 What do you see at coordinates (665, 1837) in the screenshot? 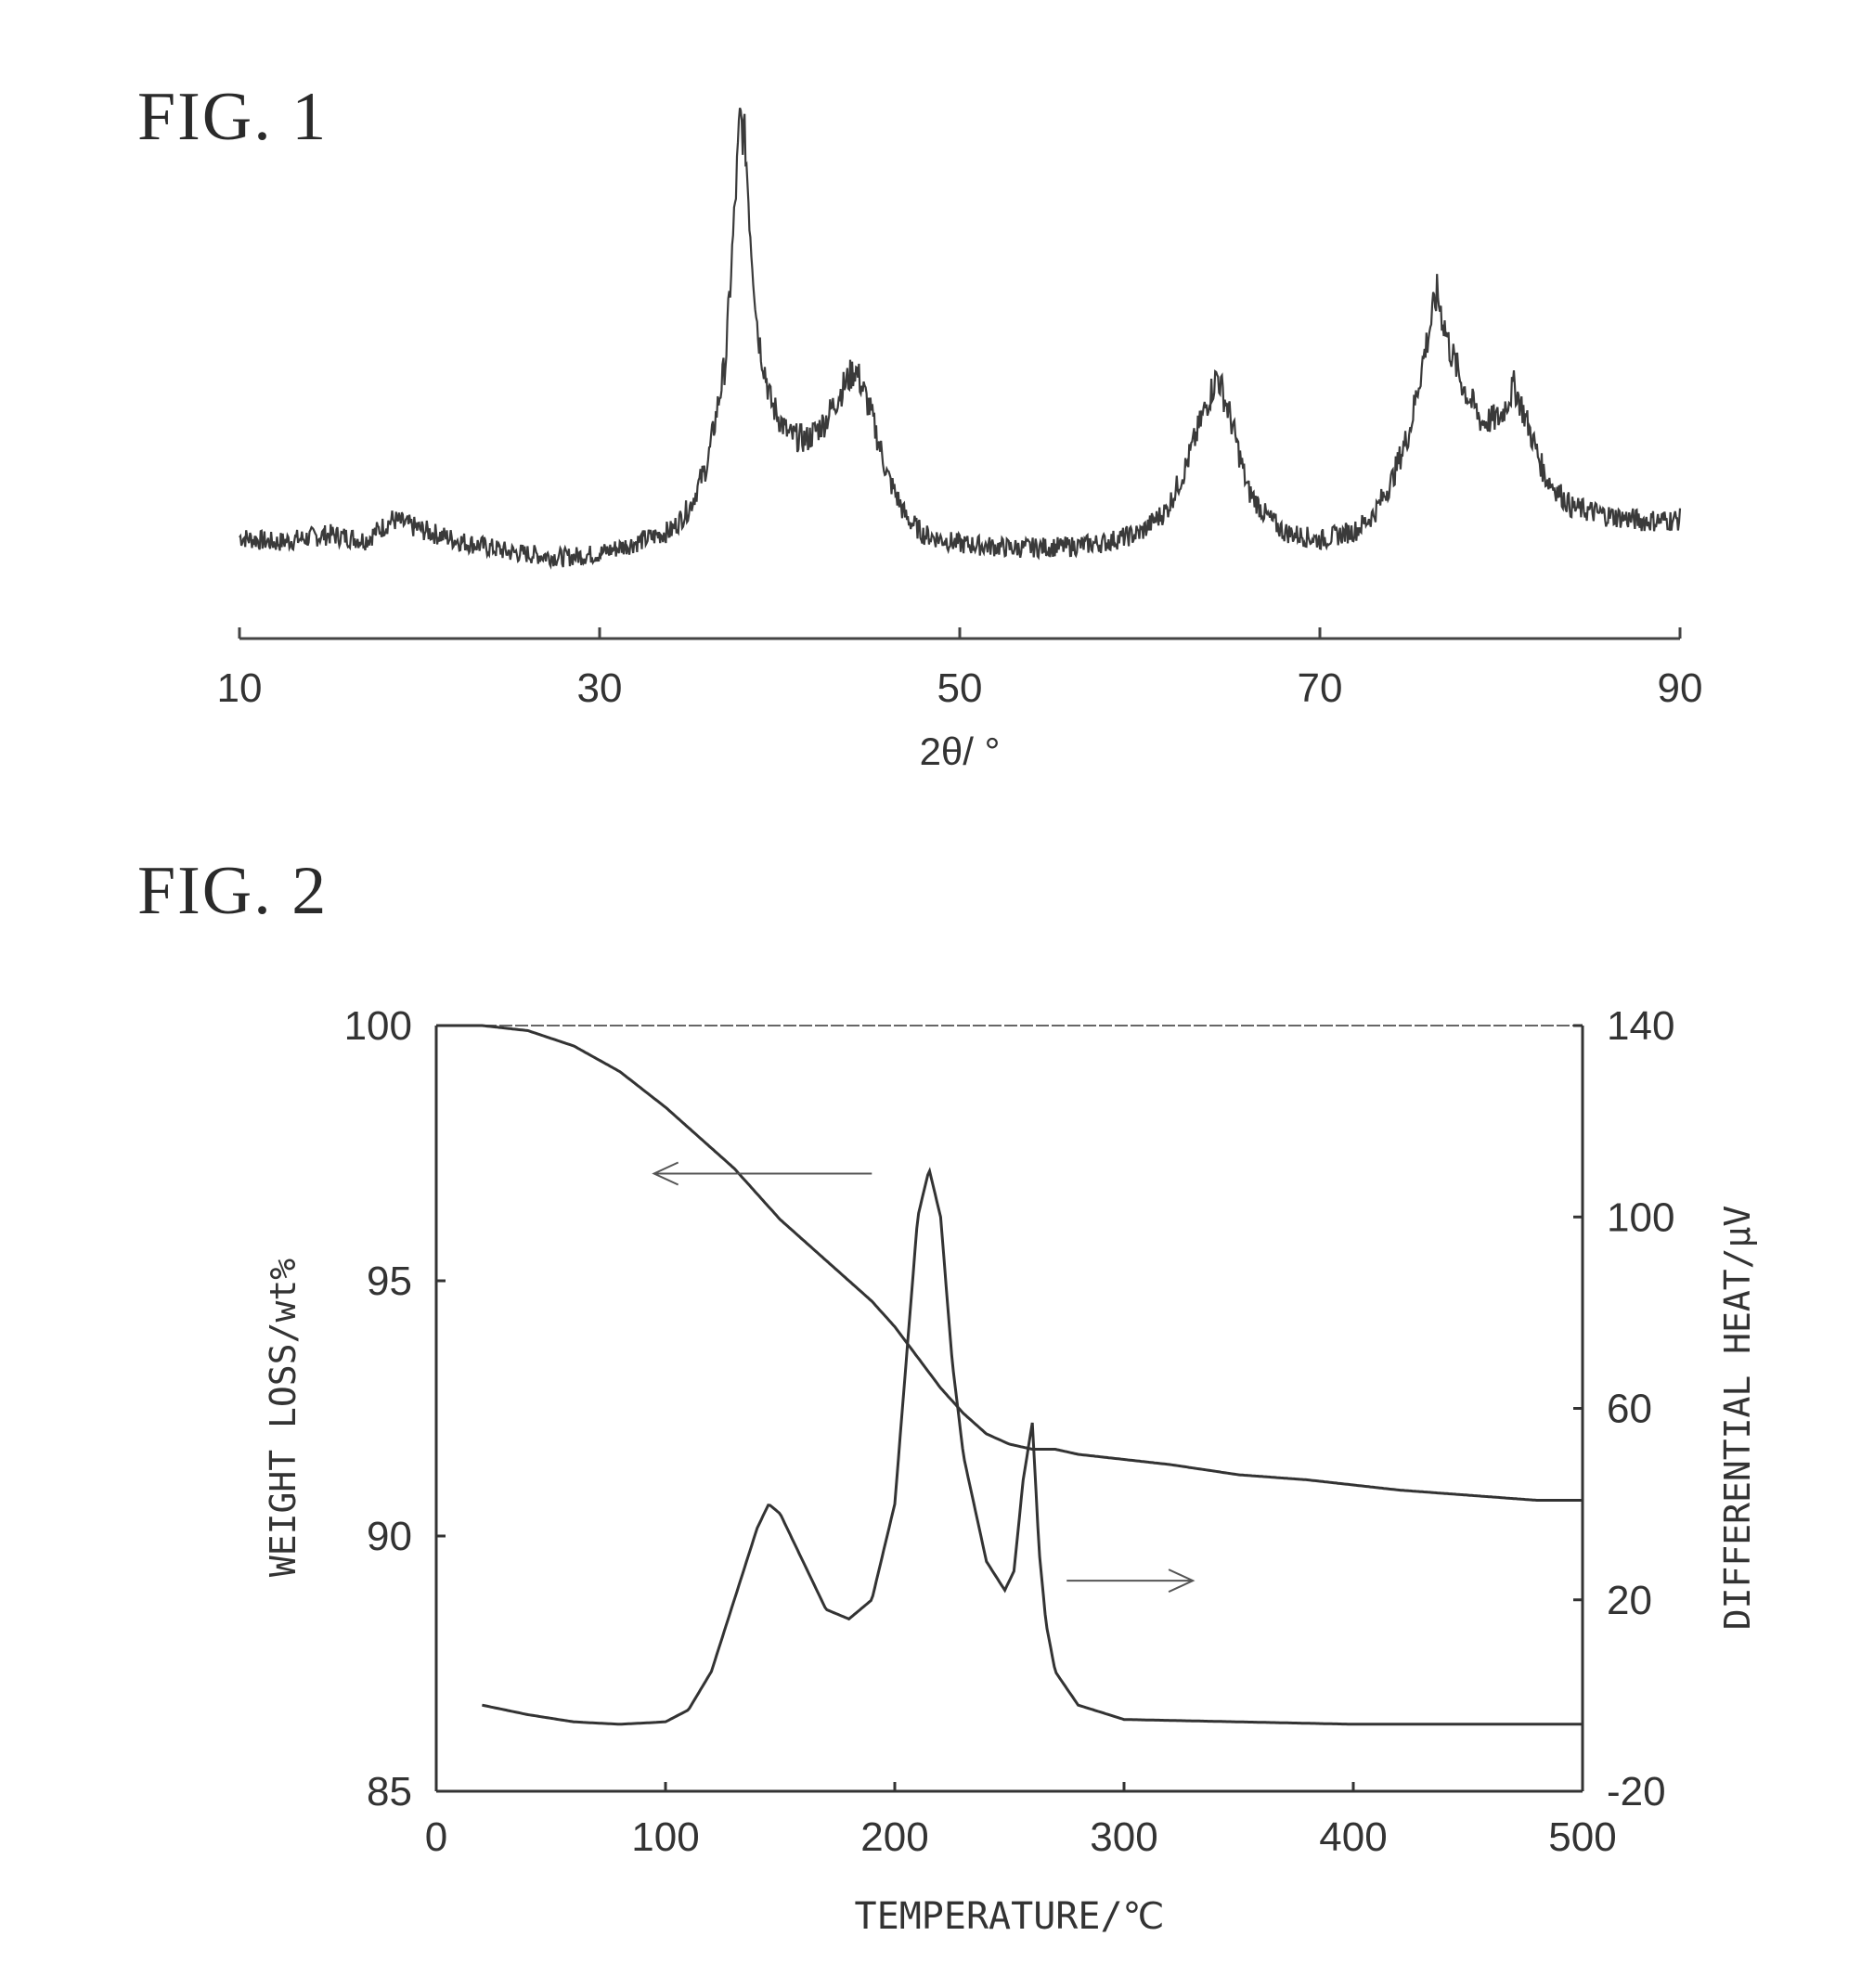
I see `fig2-x-tick-label: 100` at bounding box center [665, 1837].